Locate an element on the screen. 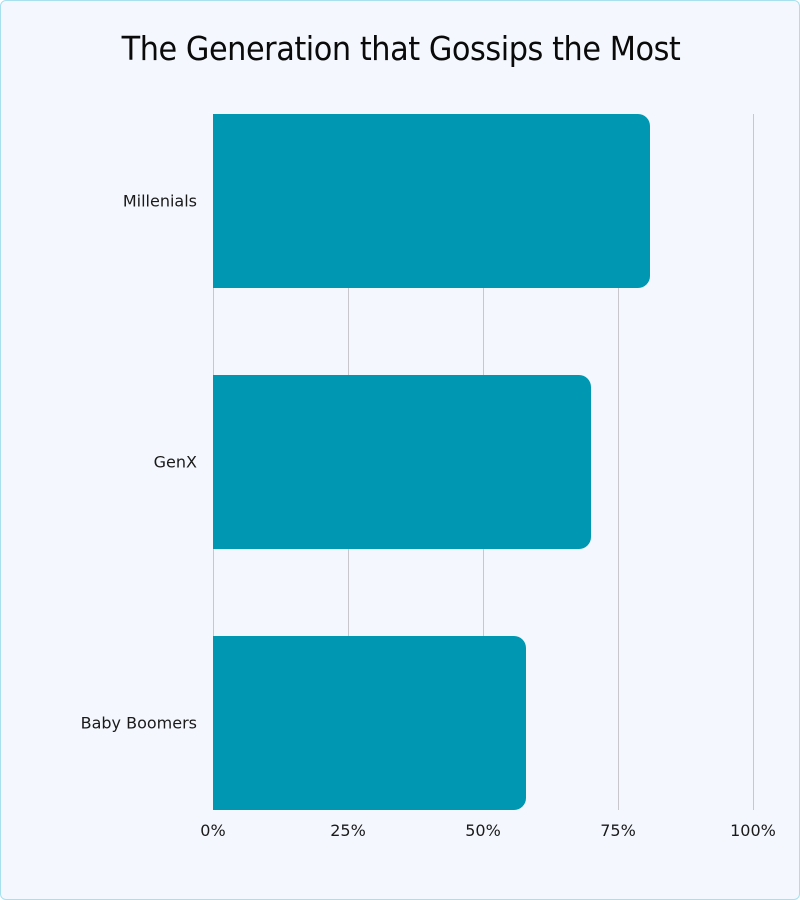 The width and height of the screenshot is (800, 900). x-tick-label: 25% is located at coordinates (348, 830).